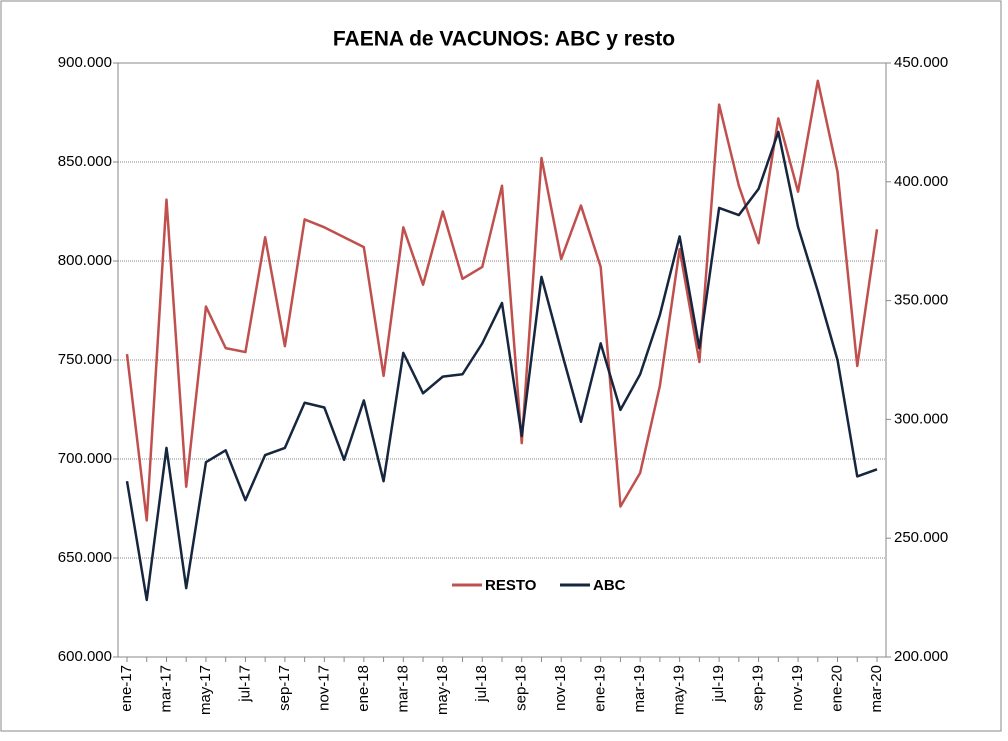  What do you see at coordinates (836, 688) in the screenshot?
I see `x-tick-label: ene-20` at bounding box center [836, 688].